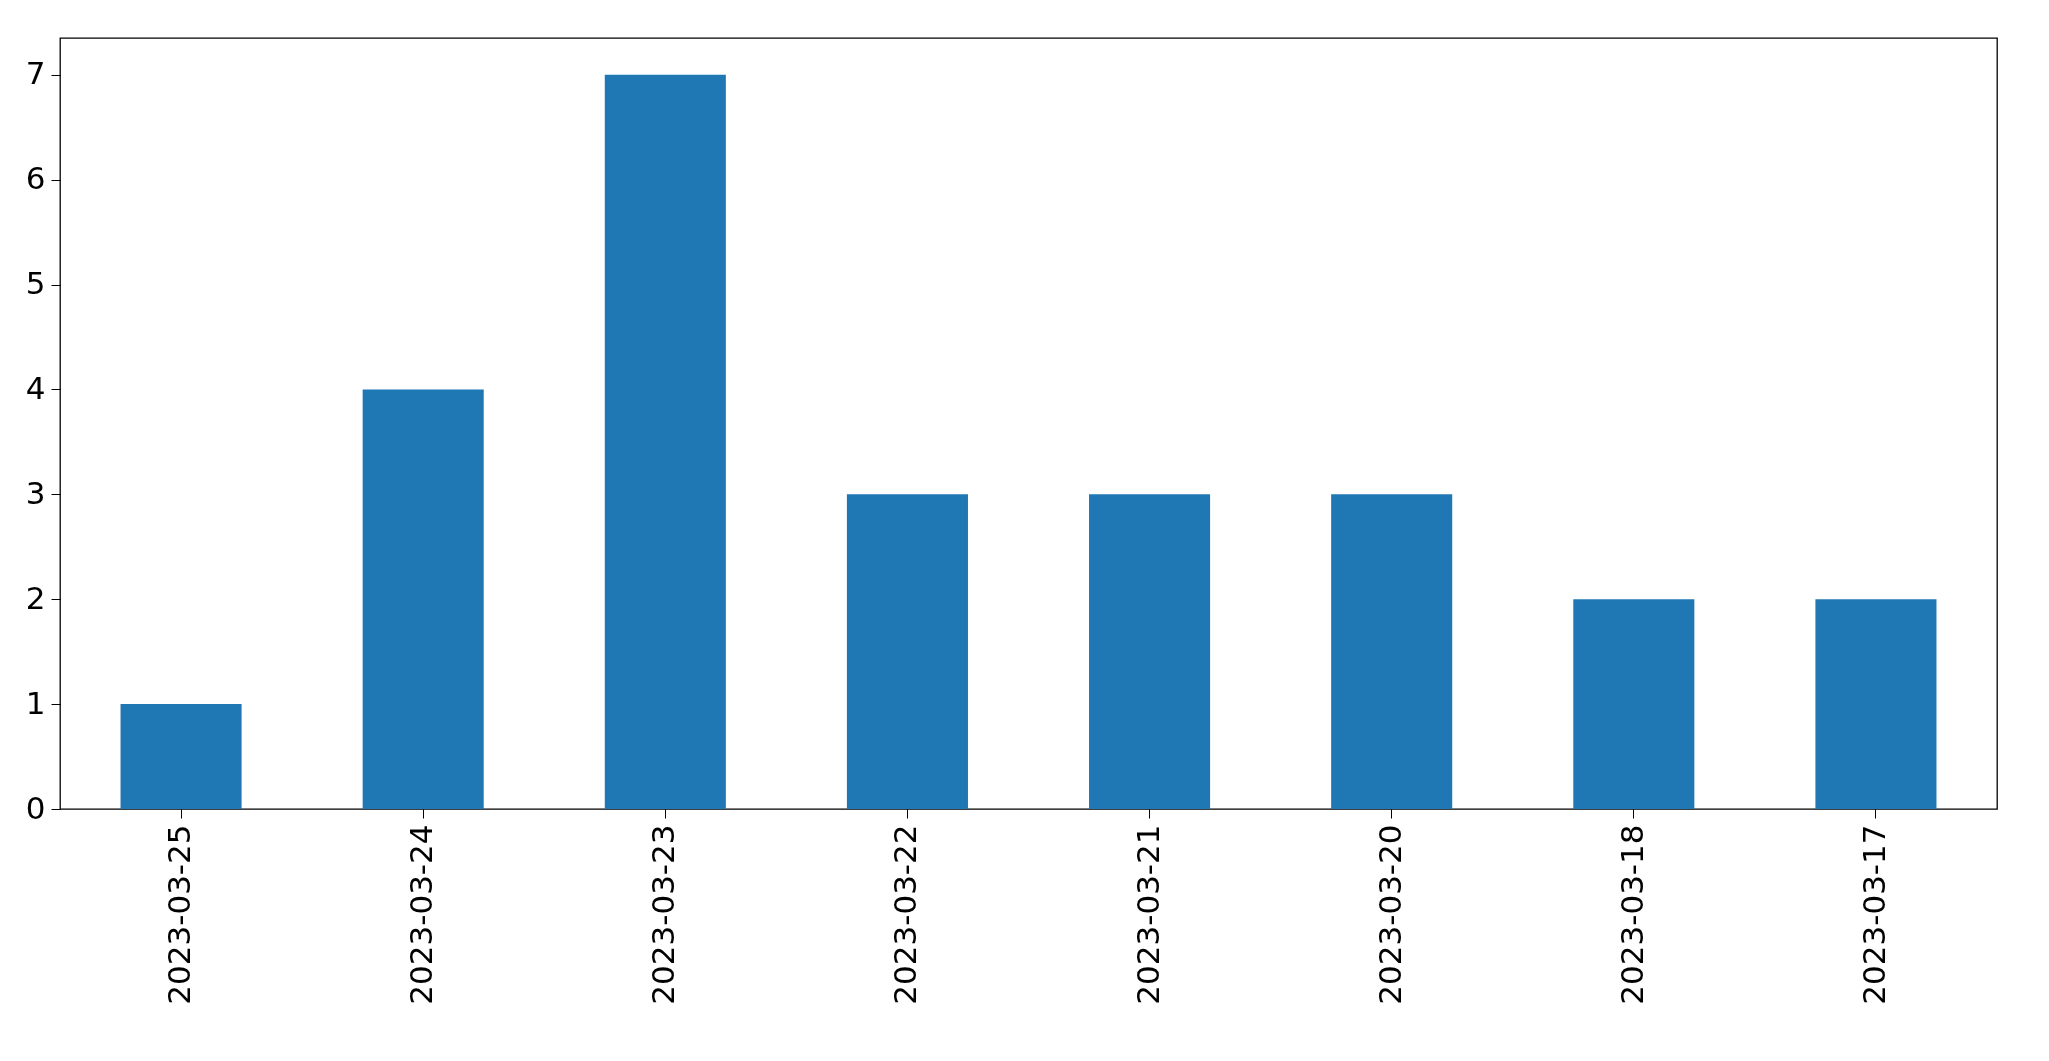 The image size is (2049, 1061). Describe the element at coordinates (35, 178) in the screenshot. I see `y-tick-label: 6` at that location.